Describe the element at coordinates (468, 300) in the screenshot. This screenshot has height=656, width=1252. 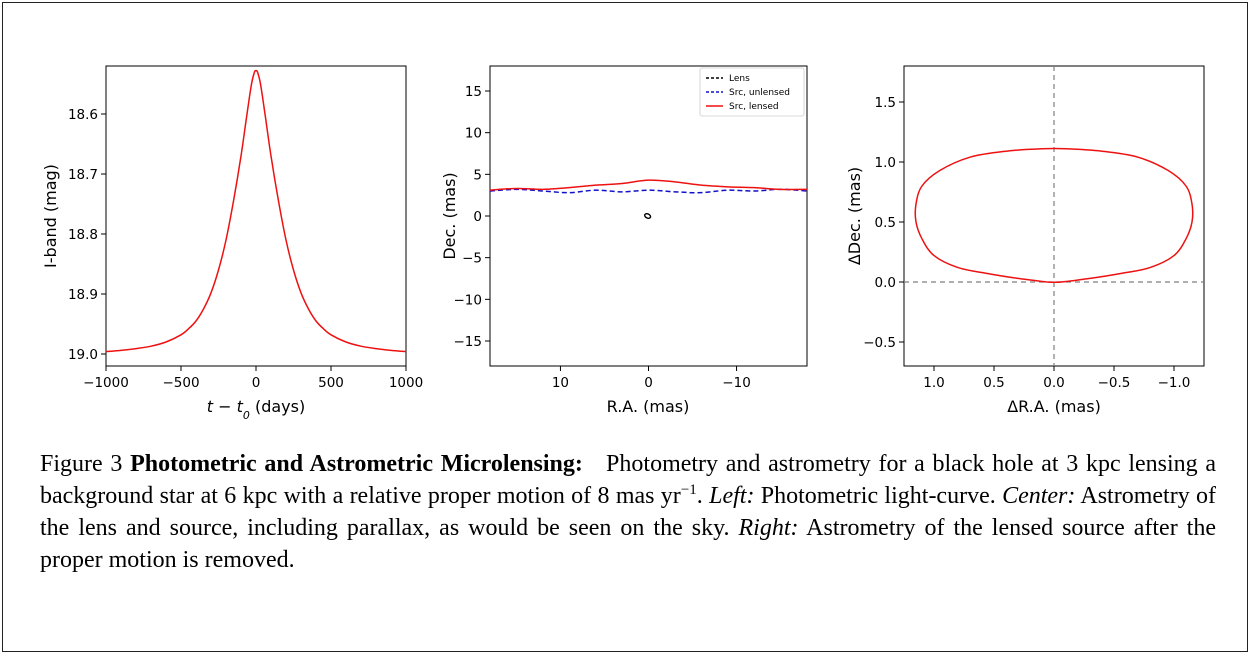
I see `center-ytick-label: −10` at that location.